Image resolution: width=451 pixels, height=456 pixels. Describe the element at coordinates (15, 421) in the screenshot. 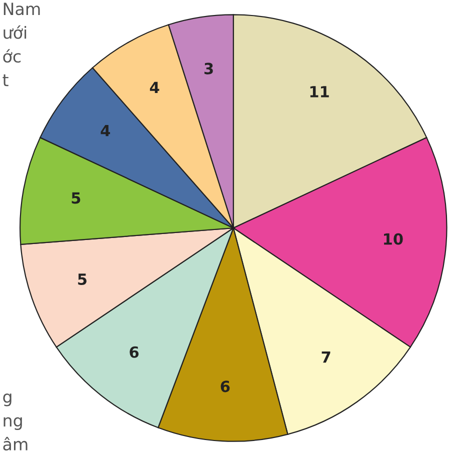

I see `text: g ng âm` at that location.